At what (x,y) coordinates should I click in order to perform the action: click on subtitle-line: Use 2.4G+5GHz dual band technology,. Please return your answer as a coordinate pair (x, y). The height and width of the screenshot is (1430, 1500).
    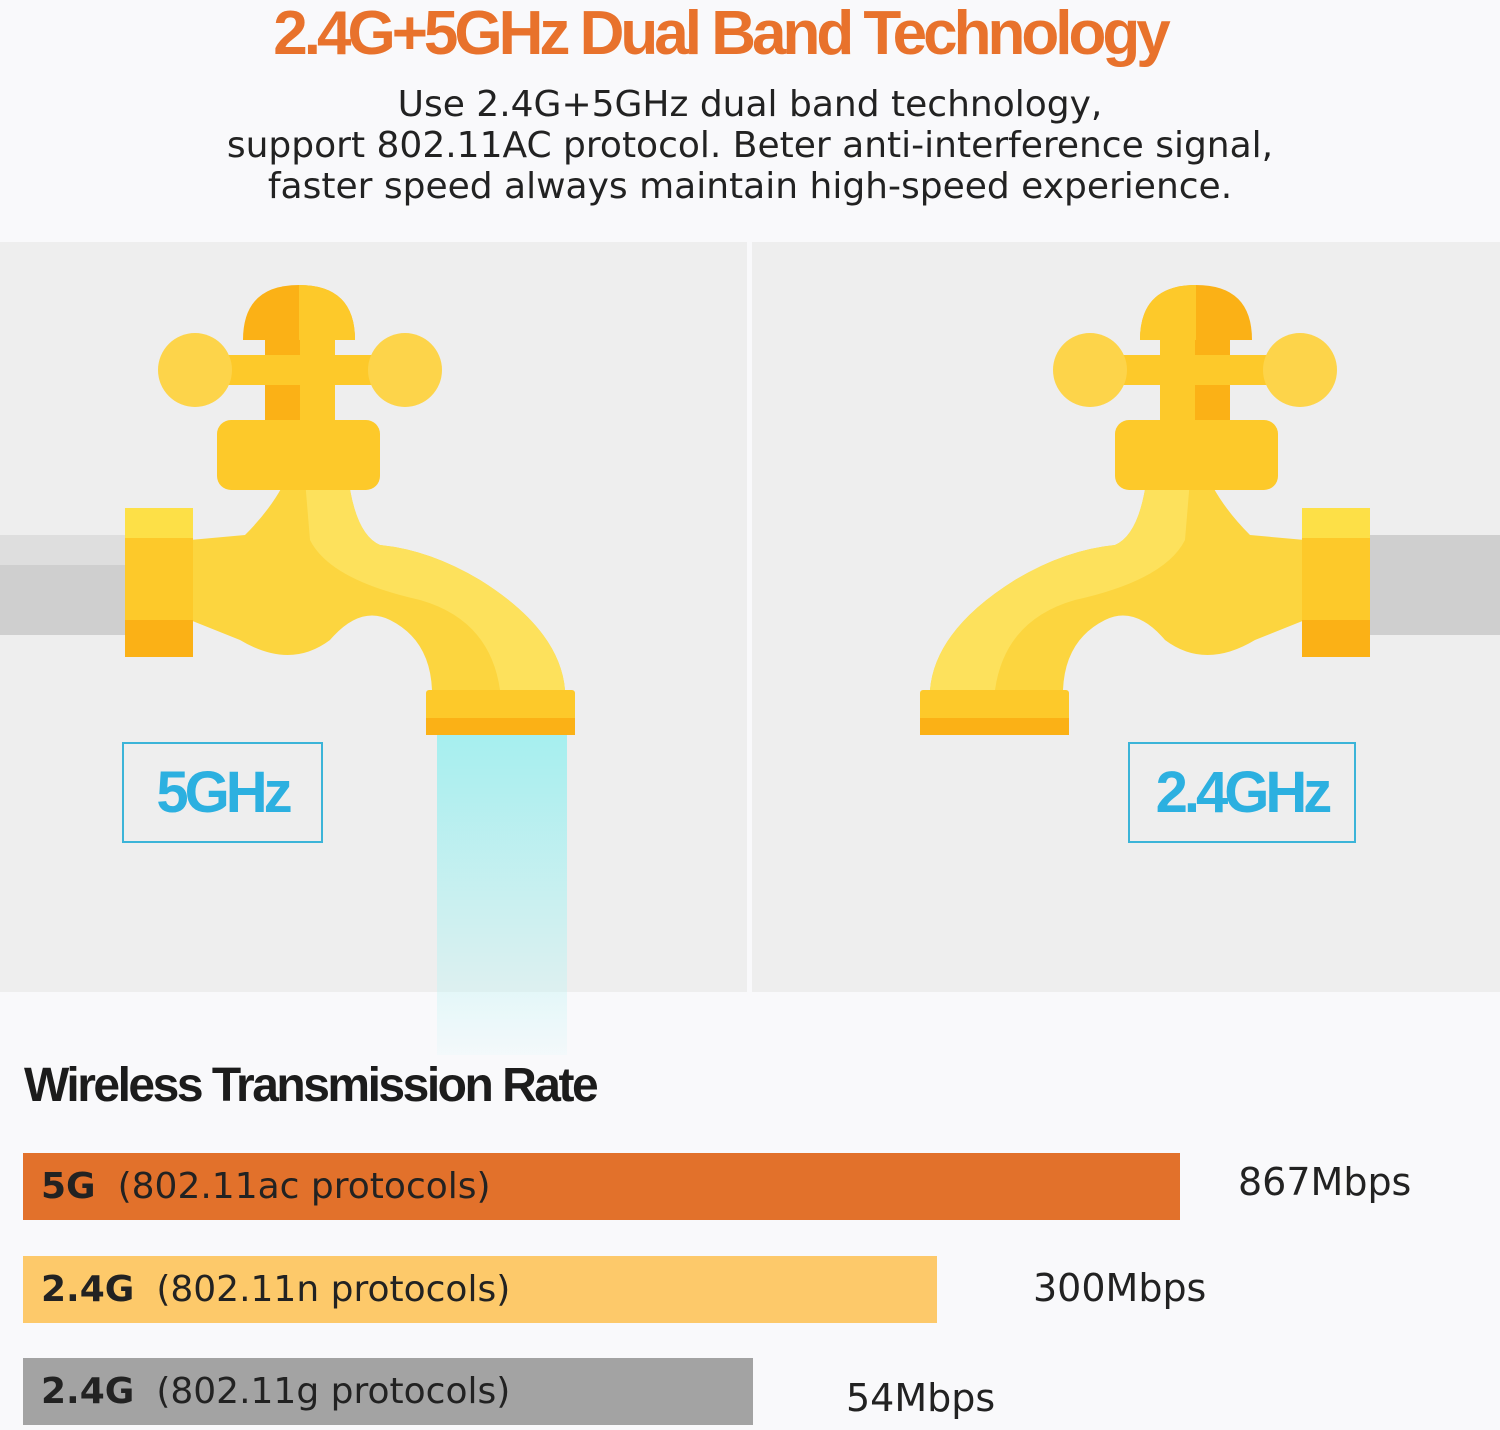
    Looking at the image, I should click on (750, 104).